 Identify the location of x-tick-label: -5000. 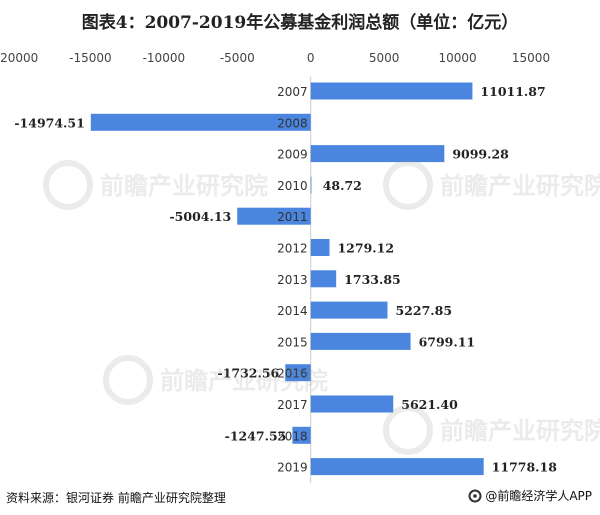
(237, 58).